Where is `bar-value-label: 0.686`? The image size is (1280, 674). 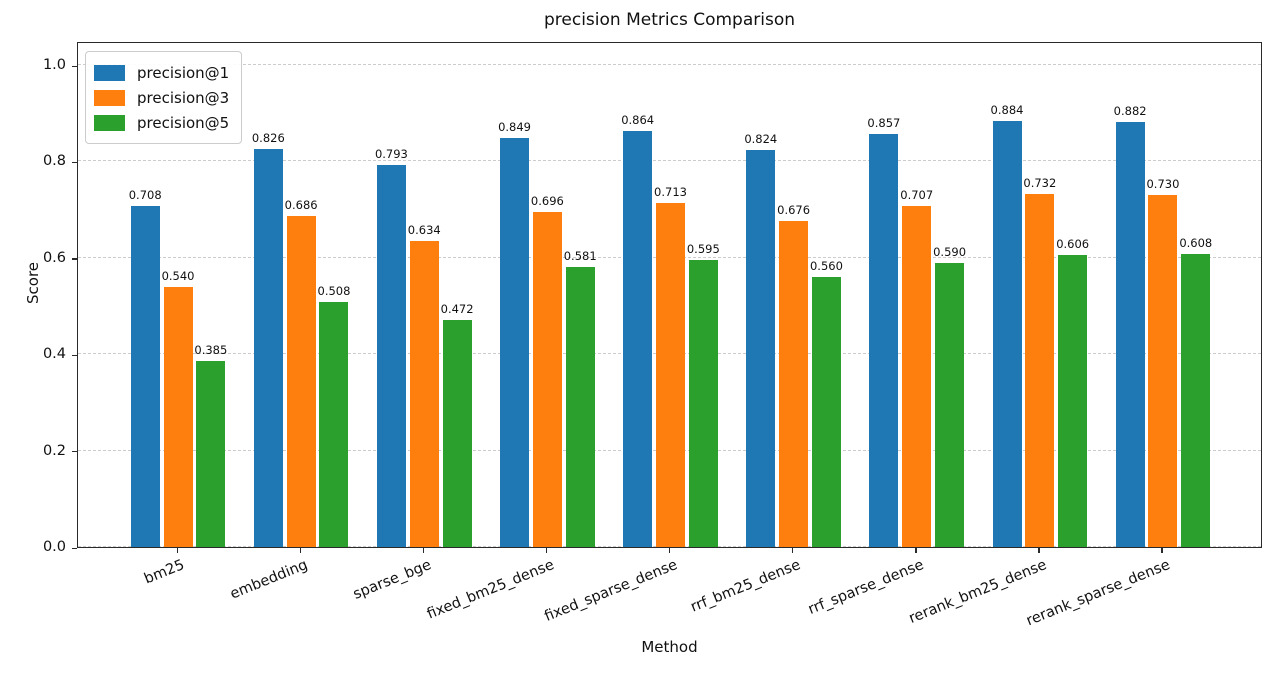
bar-value-label: 0.686 is located at coordinates (301, 205).